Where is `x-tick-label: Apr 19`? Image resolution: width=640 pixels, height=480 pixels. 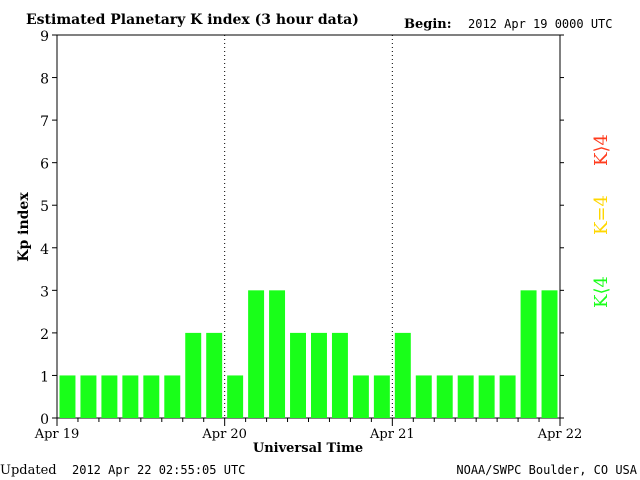 x-tick-label: Apr 19 is located at coordinates (57, 434).